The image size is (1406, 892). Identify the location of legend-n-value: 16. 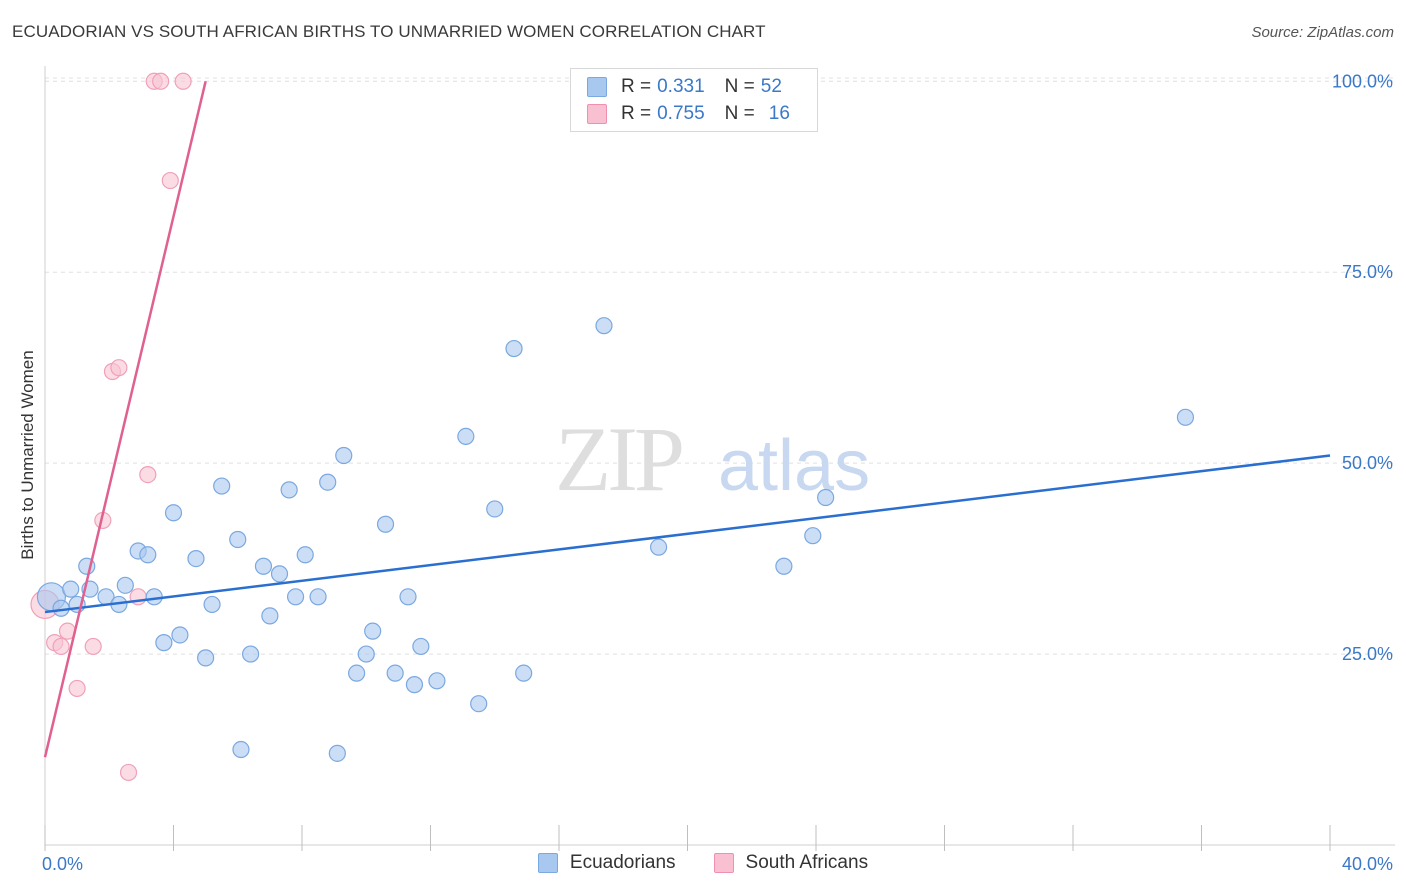
(779, 113).